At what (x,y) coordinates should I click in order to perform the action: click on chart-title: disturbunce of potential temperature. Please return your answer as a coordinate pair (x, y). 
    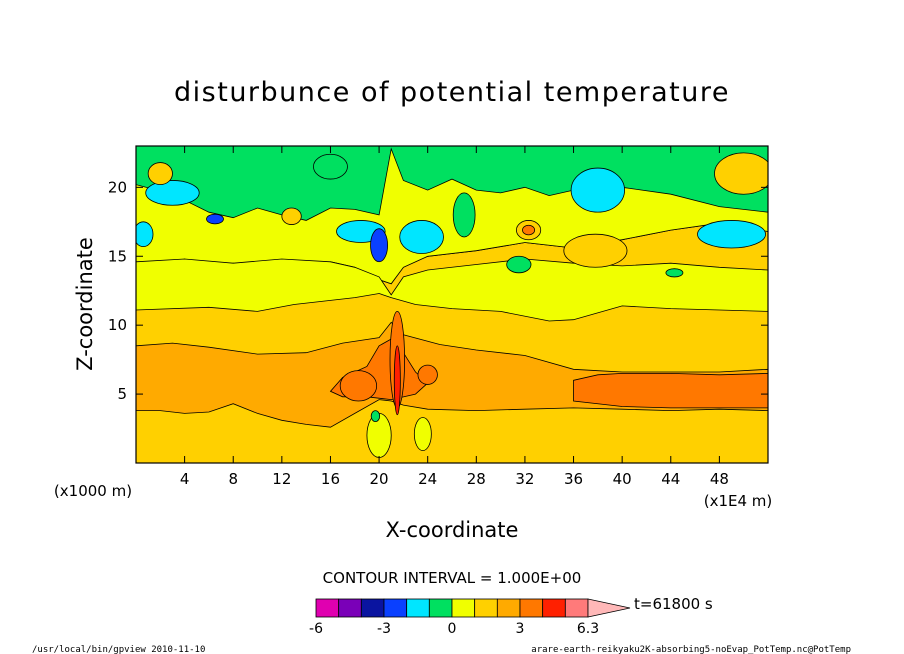
    Looking at the image, I should click on (452, 92).